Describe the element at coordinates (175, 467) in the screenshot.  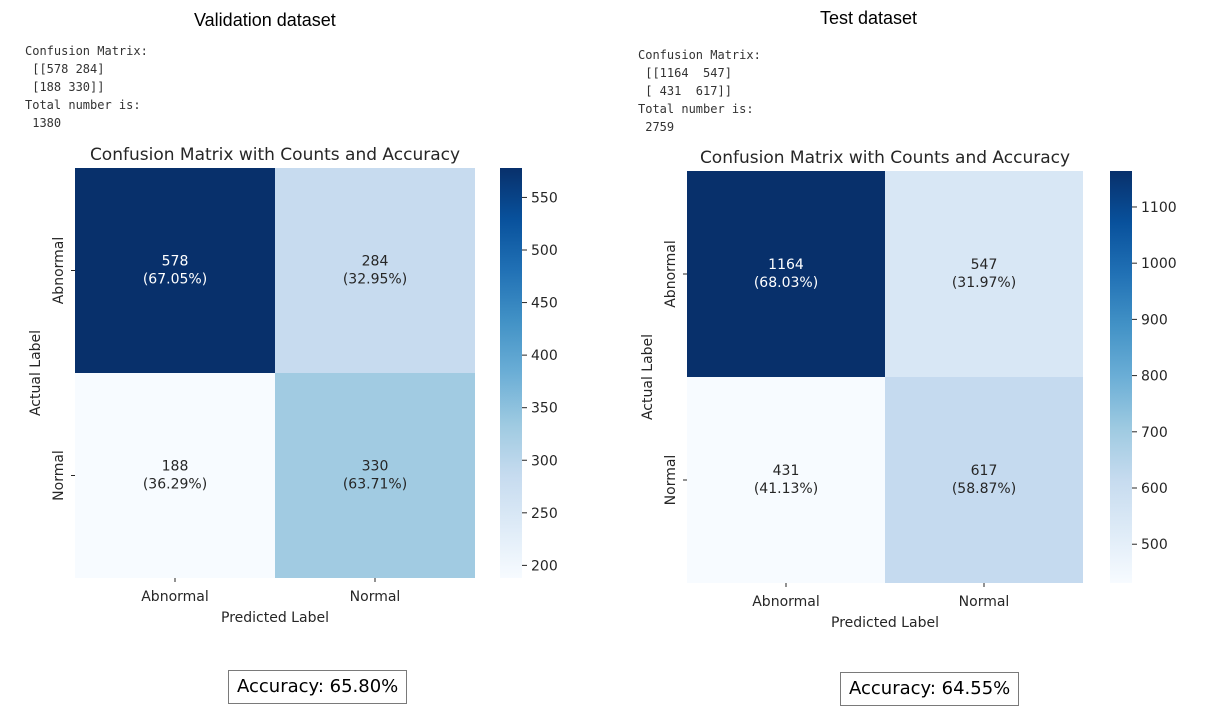
I see `cell-count-label: 188` at that location.